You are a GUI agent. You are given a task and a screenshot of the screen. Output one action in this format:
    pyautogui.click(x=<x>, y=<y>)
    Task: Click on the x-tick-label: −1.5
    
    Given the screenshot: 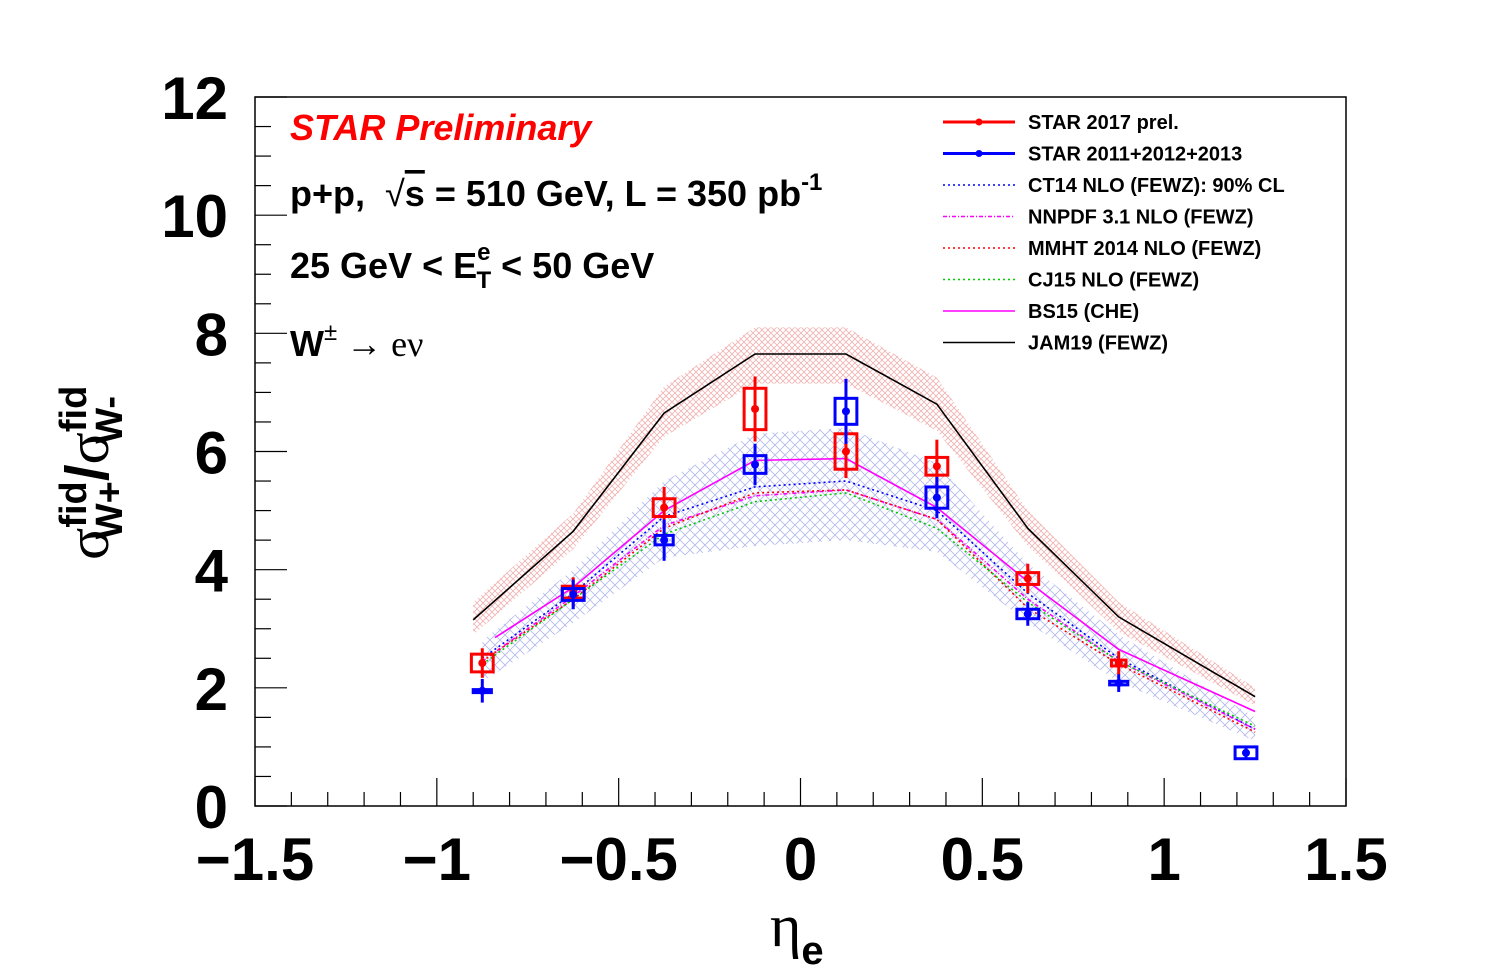 What is the action you would take?
    pyautogui.click(x=255, y=859)
    